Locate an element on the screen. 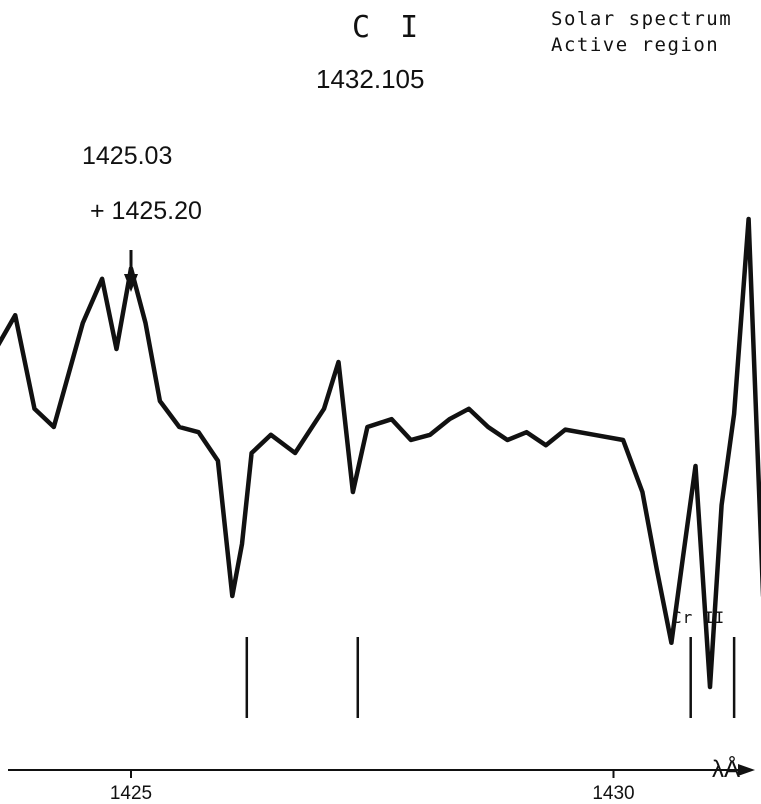 This screenshot has height=804, width=761. annotation-line-1: 1425.03 is located at coordinates (127, 156).